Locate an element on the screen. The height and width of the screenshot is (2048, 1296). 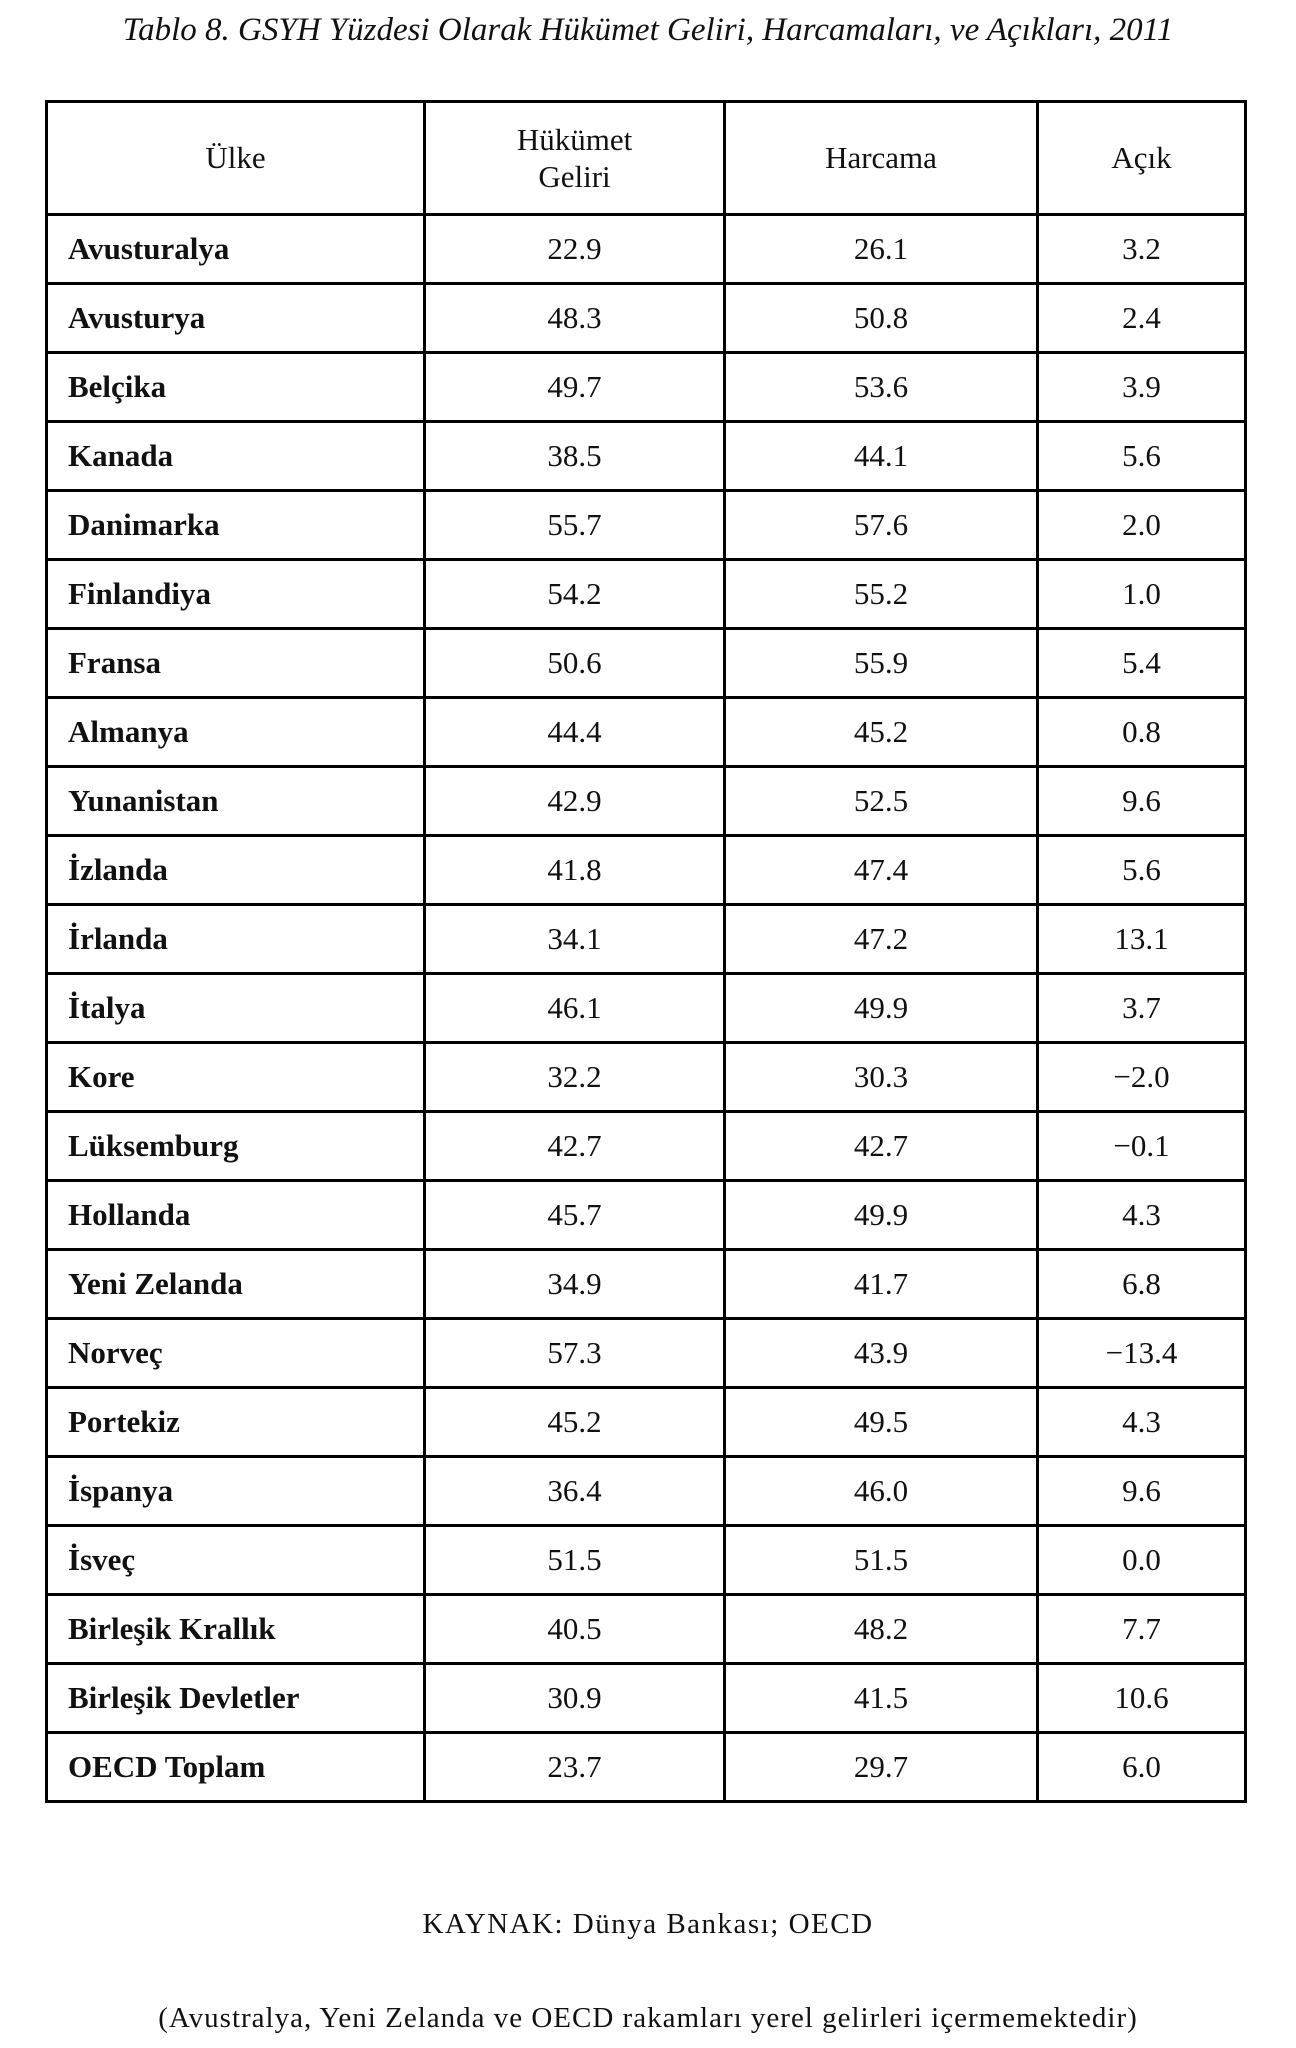
country-cell: İtalya is located at coordinates (235, 1008).